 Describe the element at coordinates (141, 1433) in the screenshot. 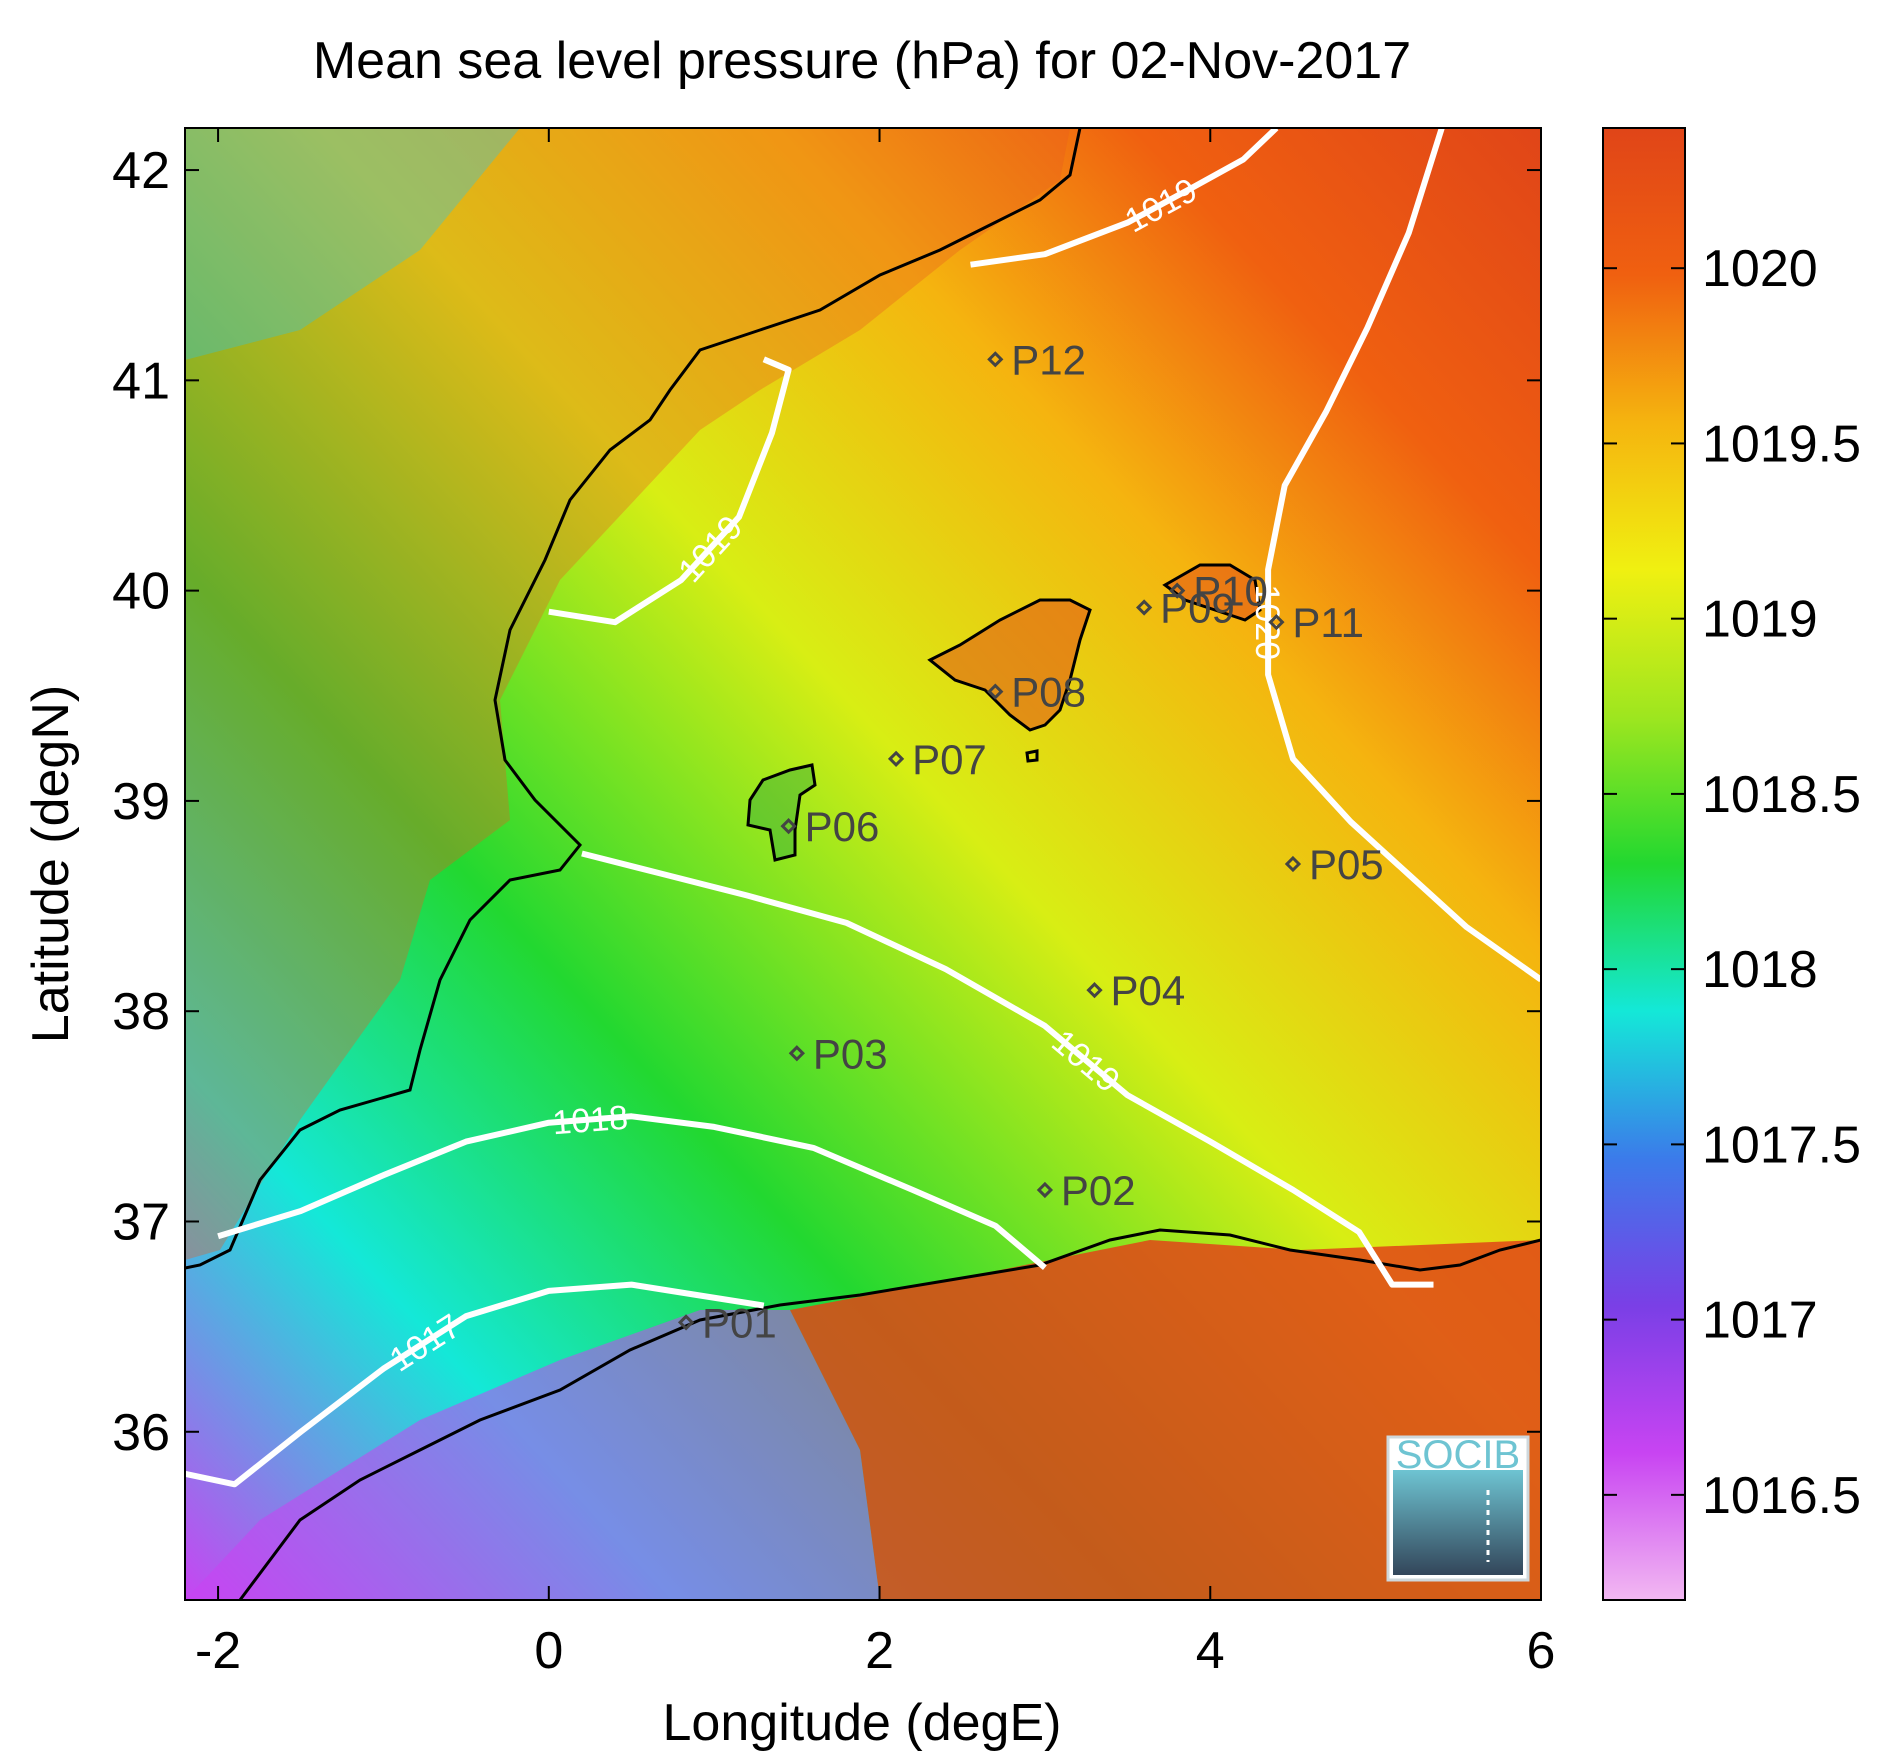

I see `y-tick-label: 36` at that location.